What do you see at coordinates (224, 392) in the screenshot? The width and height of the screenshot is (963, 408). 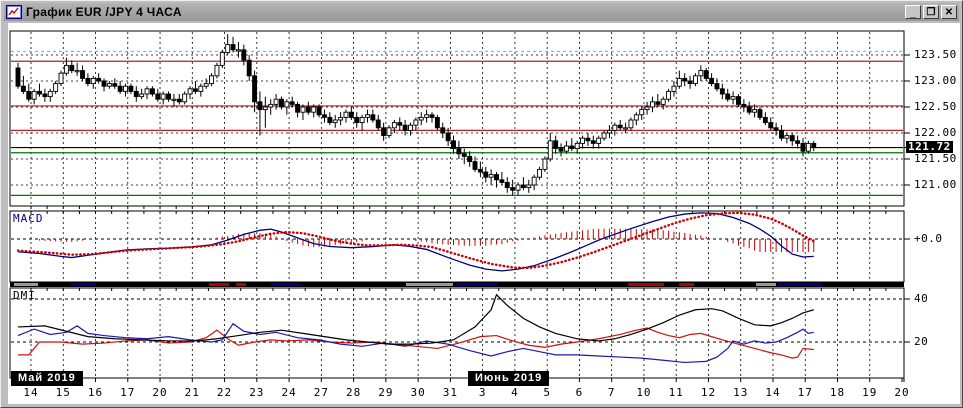 I see `date-label: 22` at bounding box center [224, 392].